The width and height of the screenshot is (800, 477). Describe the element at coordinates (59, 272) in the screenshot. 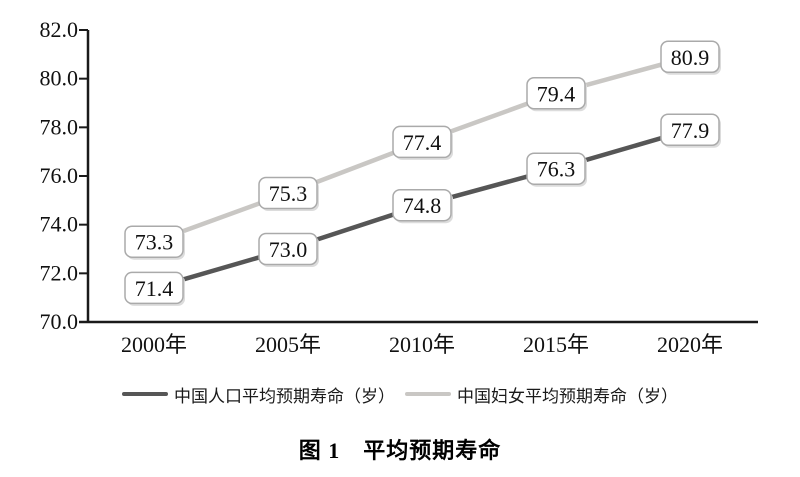

I see `y-tick-label: 72.0` at that location.